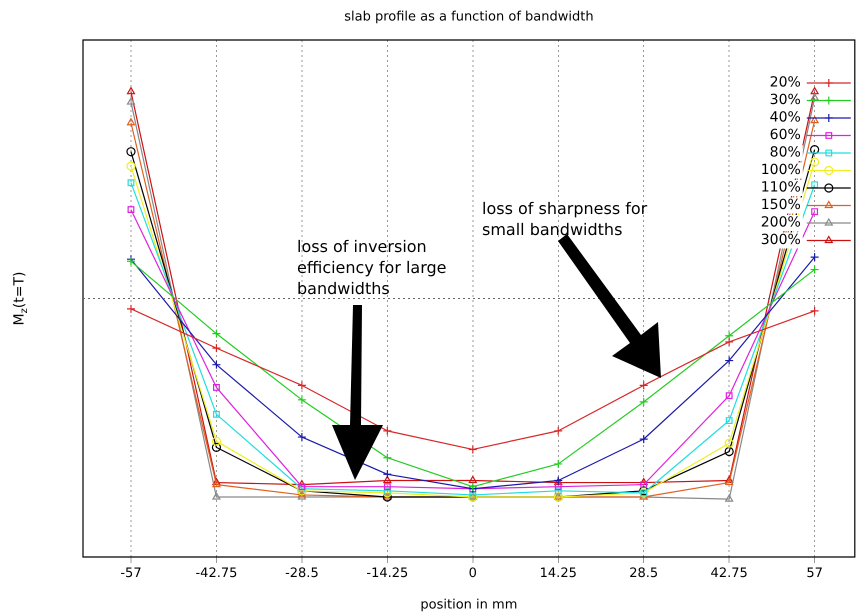 This screenshot has width=860, height=615. Describe the element at coordinates (372, 267) in the screenshot. I see `annotation: loss of inversion efficiency for large bandwidths` at that location.